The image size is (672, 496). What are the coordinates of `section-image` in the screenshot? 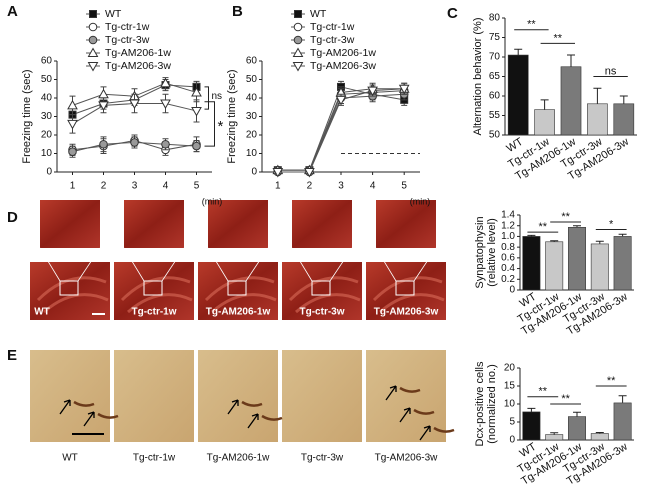 It's located at (406, 291).